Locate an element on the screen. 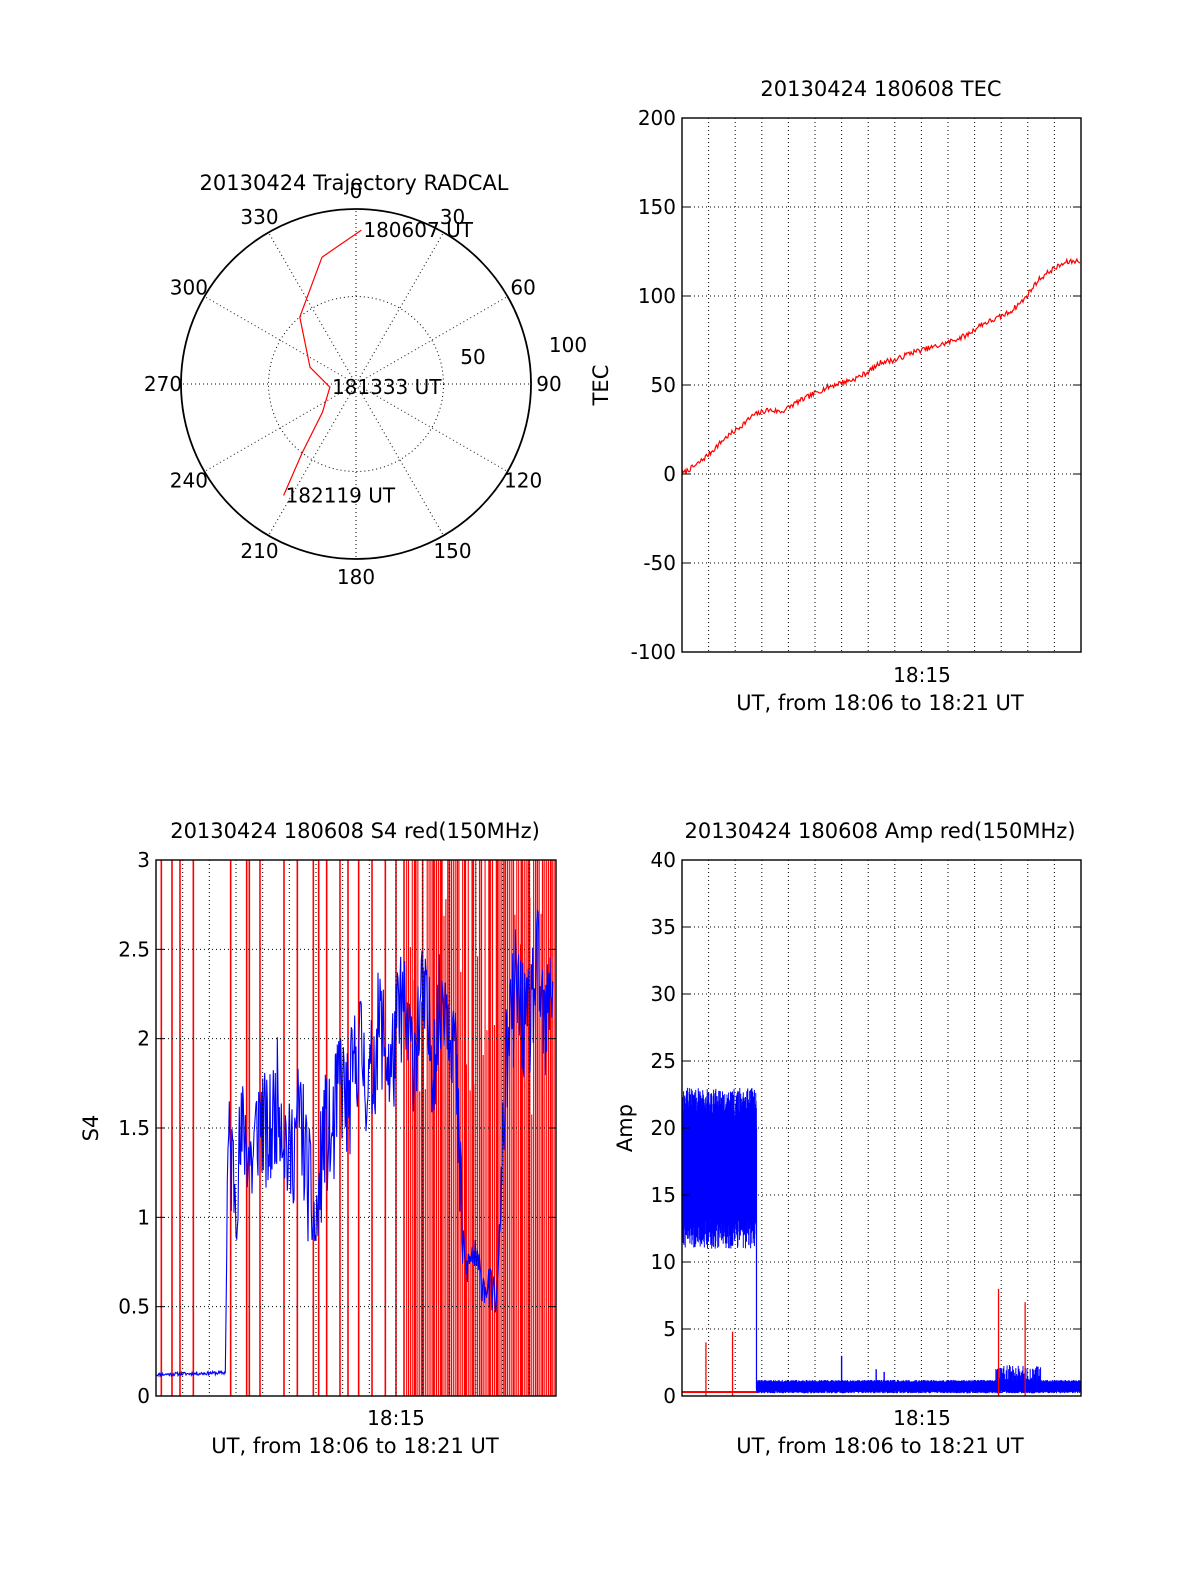  trajectory-labels: 180607 UT 181333 UT 182119 UT is located at coordinates (380, 362).